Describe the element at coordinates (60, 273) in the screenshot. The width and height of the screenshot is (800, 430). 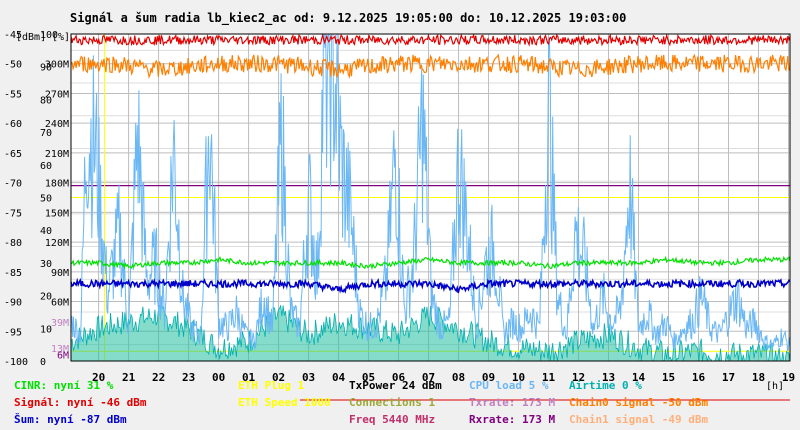
I see `y-tick-rate: 90M` at that location.